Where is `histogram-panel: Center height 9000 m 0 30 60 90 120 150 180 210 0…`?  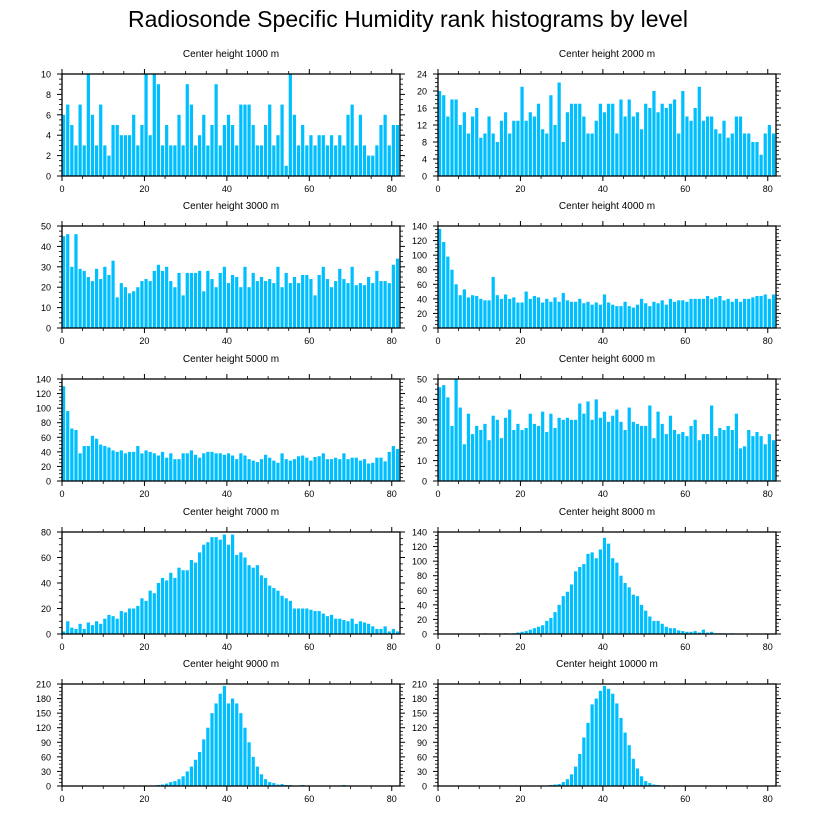 histogram-panel: Center height 9000 m 0 30 60 90 120 150 180 210 0… is located at coordinates (220, 731).